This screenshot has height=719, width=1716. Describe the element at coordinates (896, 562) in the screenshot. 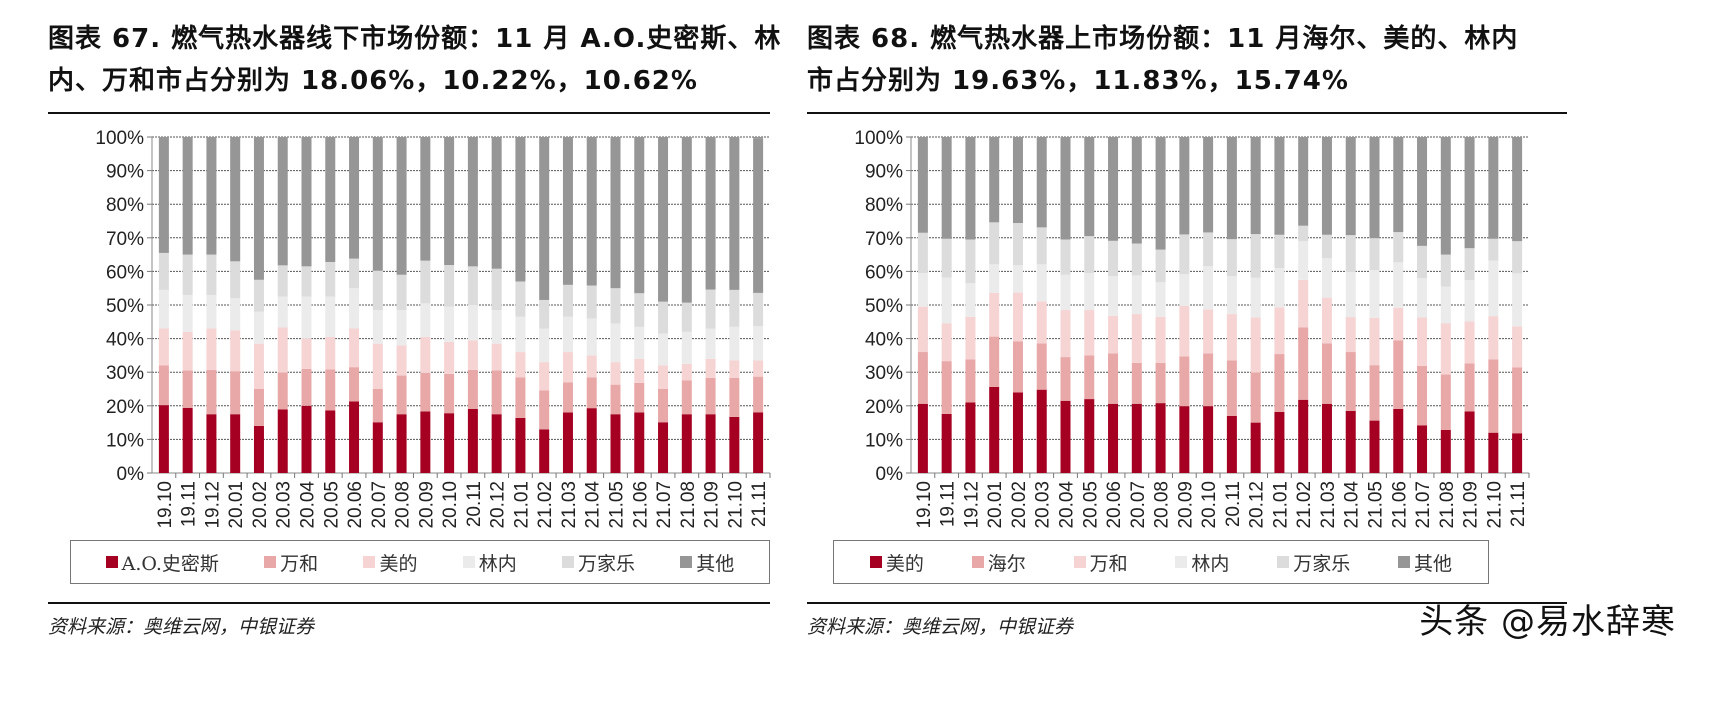

I see `legend-item: 美的` at that location.